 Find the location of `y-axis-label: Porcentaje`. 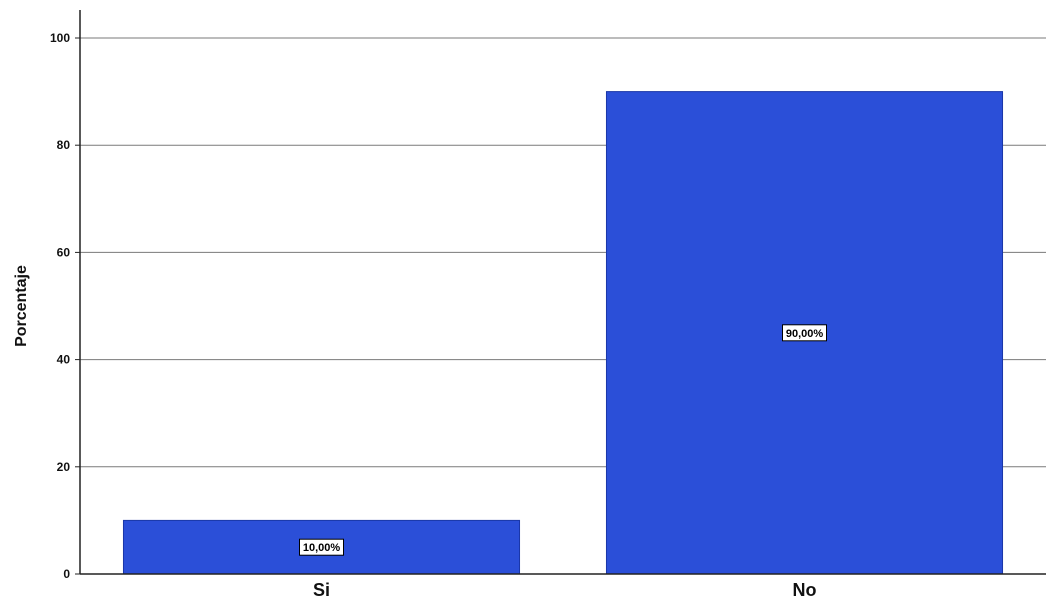

y-axis-label: Porcentaje is located at coordinates (21, 306).